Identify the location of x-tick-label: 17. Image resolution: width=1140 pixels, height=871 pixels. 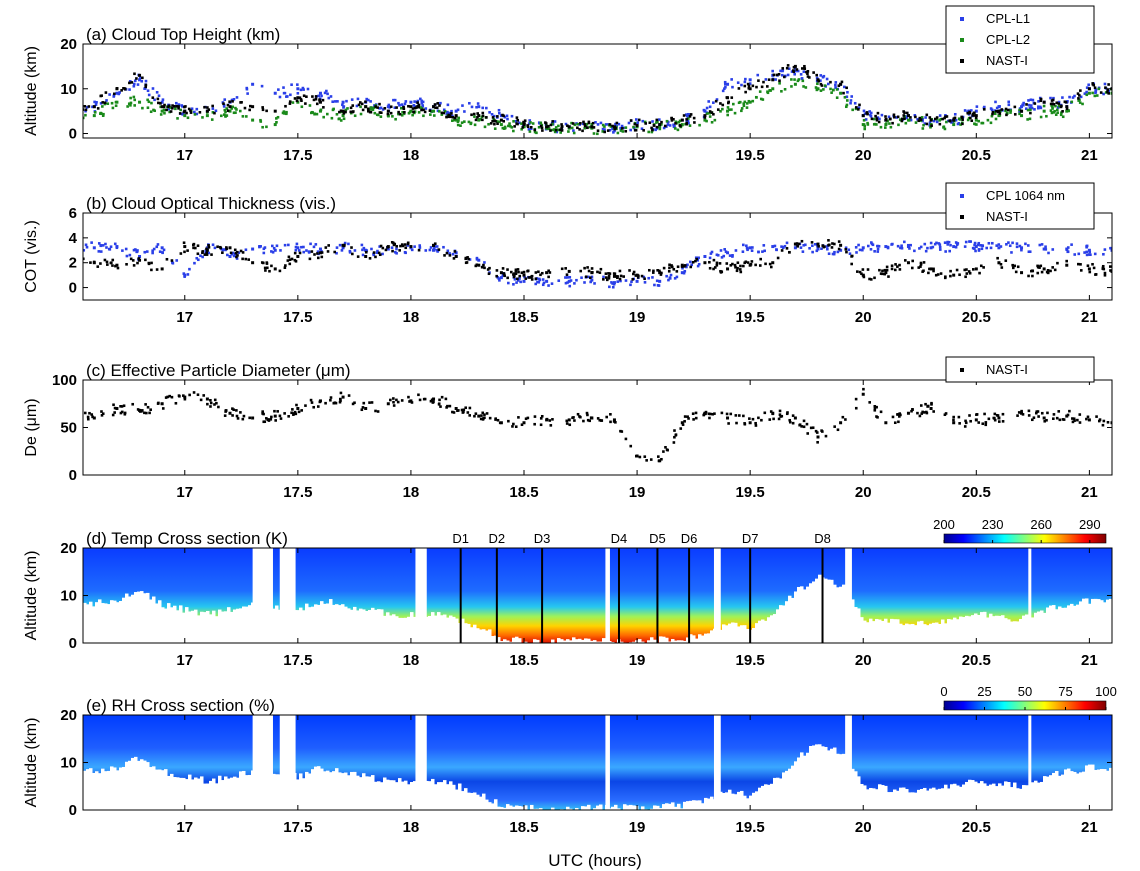
(184, 317).